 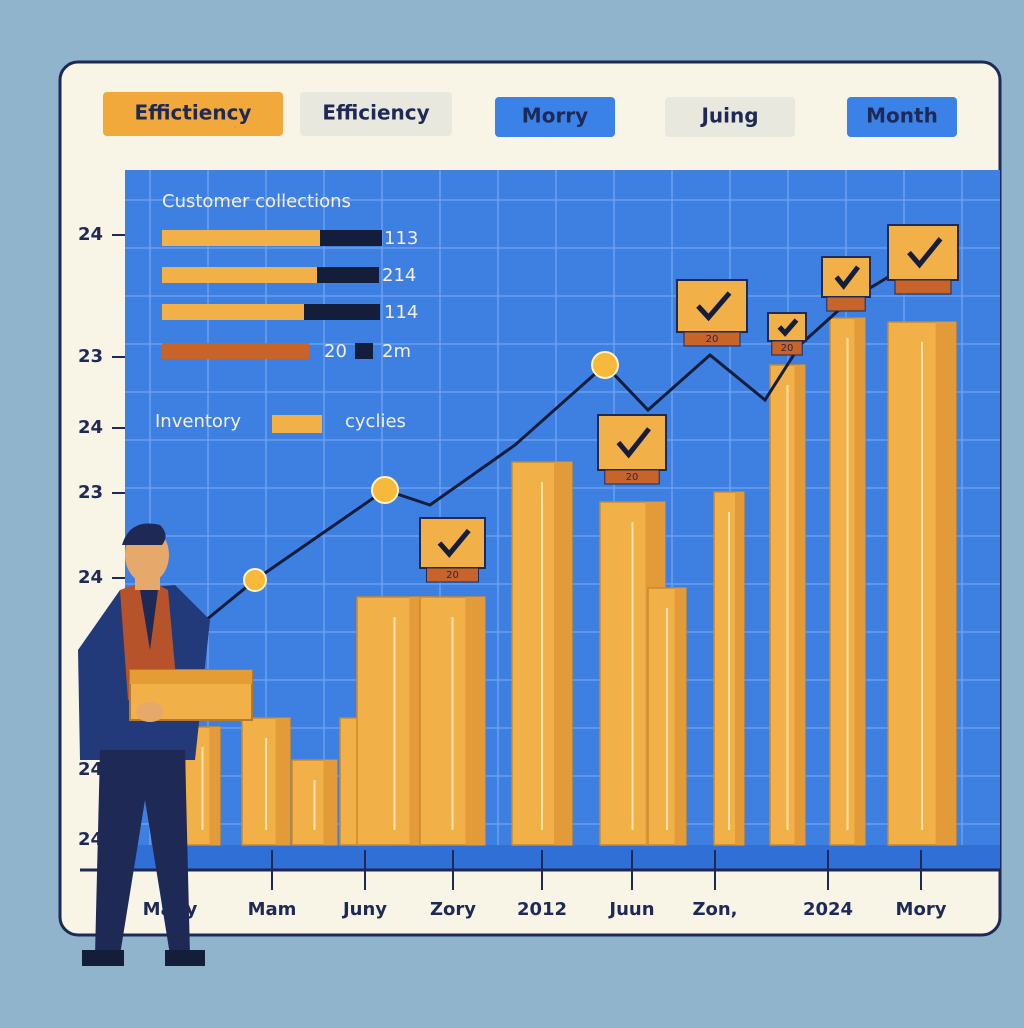 I want to click on hand, so click(x=150, y=712).